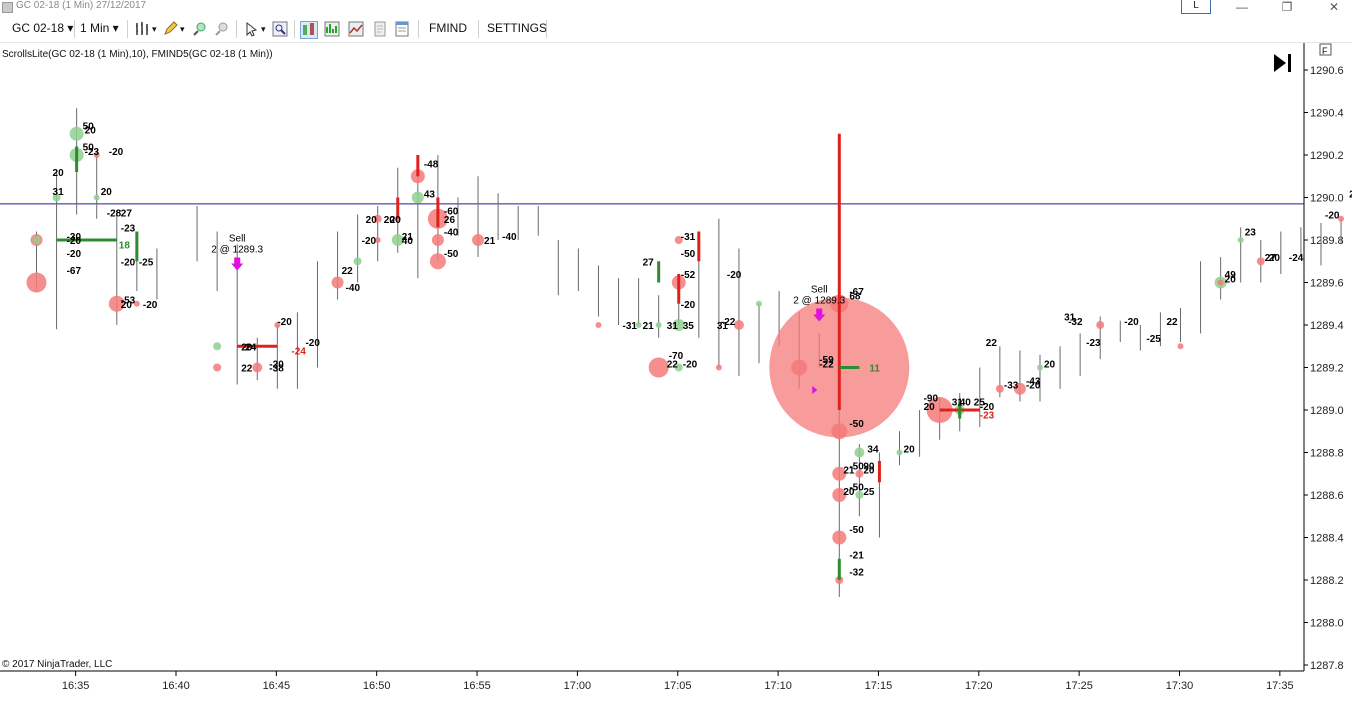 The height and width of the screenshot is (704, 1352). What do you see at coordinates (309, 30) in the screenshot?
I see `data-box-icon` at bounding box center [309, 30].